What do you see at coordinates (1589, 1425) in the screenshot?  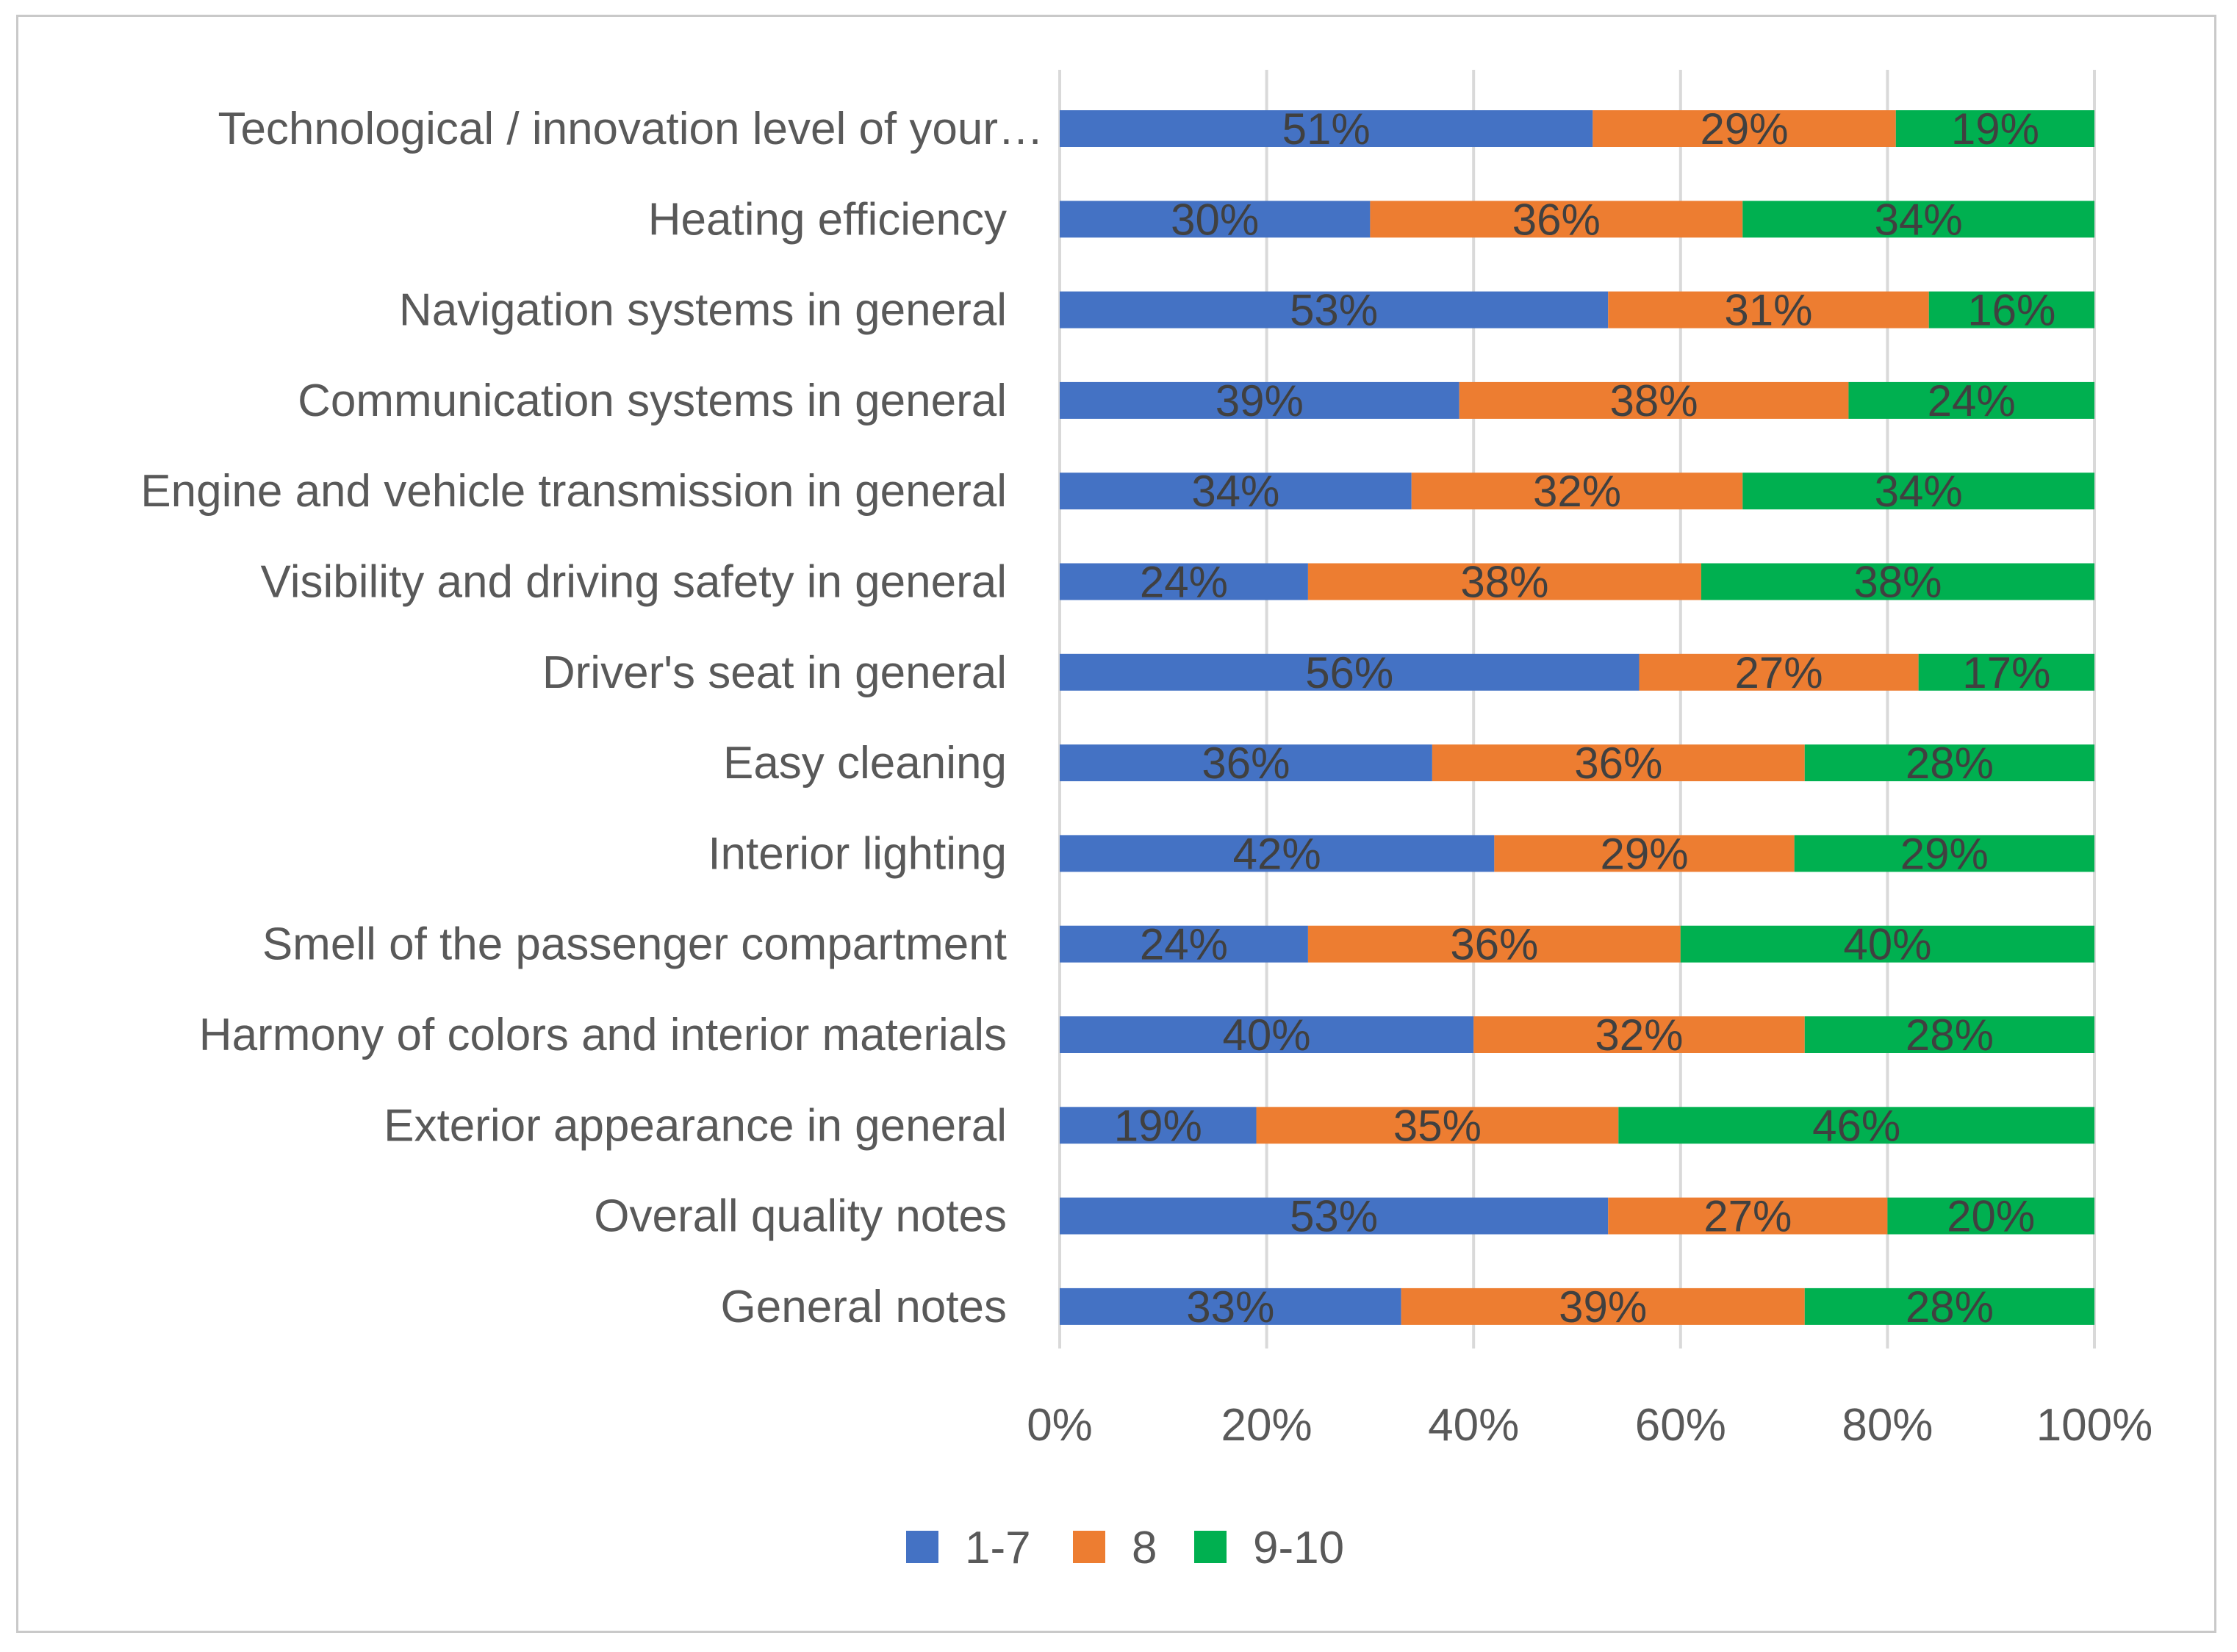 I see `x-axis-ticks: 0% 20% 40% 60% 80% 100%` at bounding box center [1589, 1425].